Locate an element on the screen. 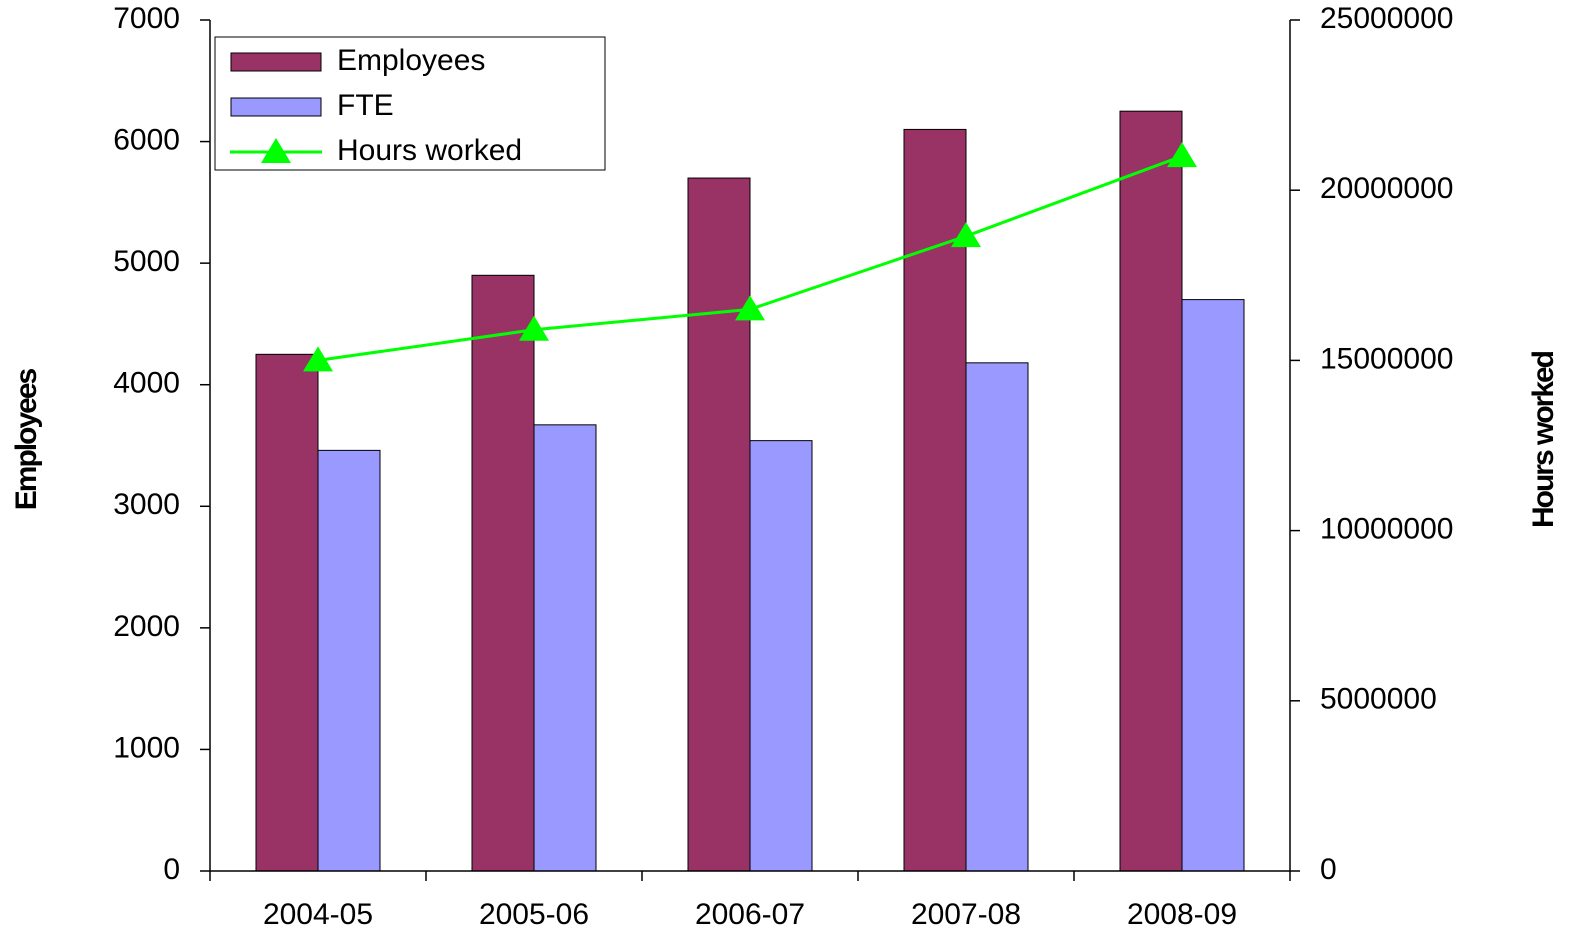 This screenshot has height=934, width=1573. x-tick-label: 2008-09 is located at coordinates (1182, 914).